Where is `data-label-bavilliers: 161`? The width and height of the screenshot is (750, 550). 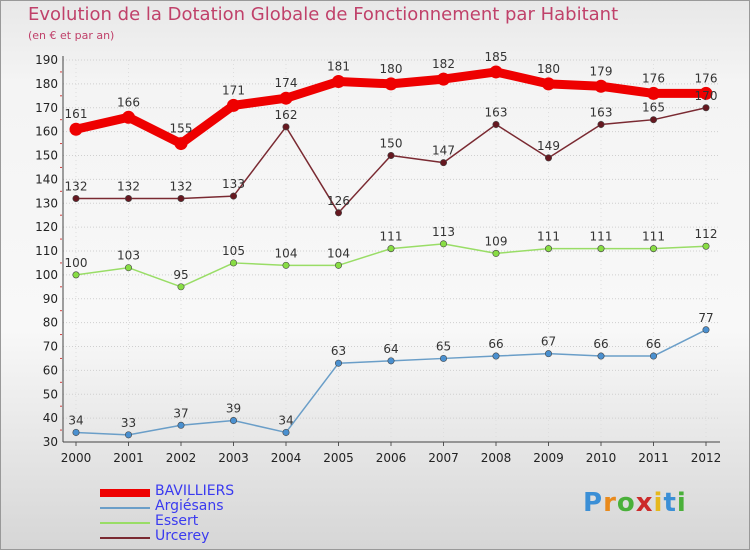 data-label-bavilliers: 161 is located at coordinates (76, 114).